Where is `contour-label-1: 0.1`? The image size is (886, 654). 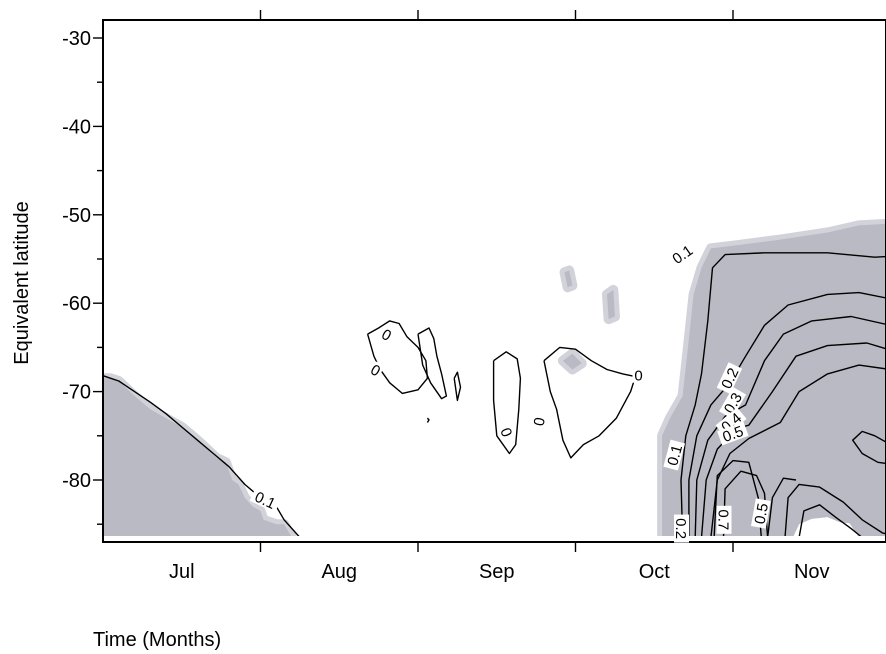
contour-label-1: 0.1 is located at coordinates (682, 254).